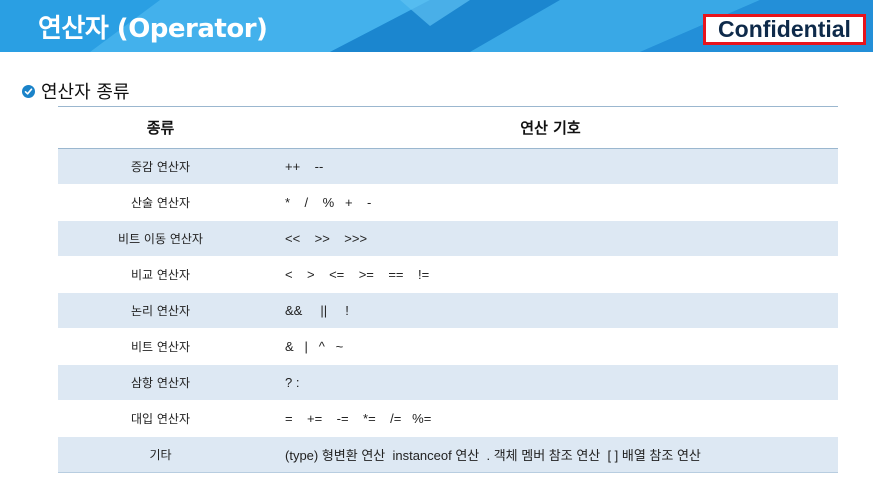 The width and height of the screenshot is (873, 487). What do you see at coordinates (160, 382) in the screenshot?
I see `operator-type: 삼항 연산자` at bounding box center [160, 382].